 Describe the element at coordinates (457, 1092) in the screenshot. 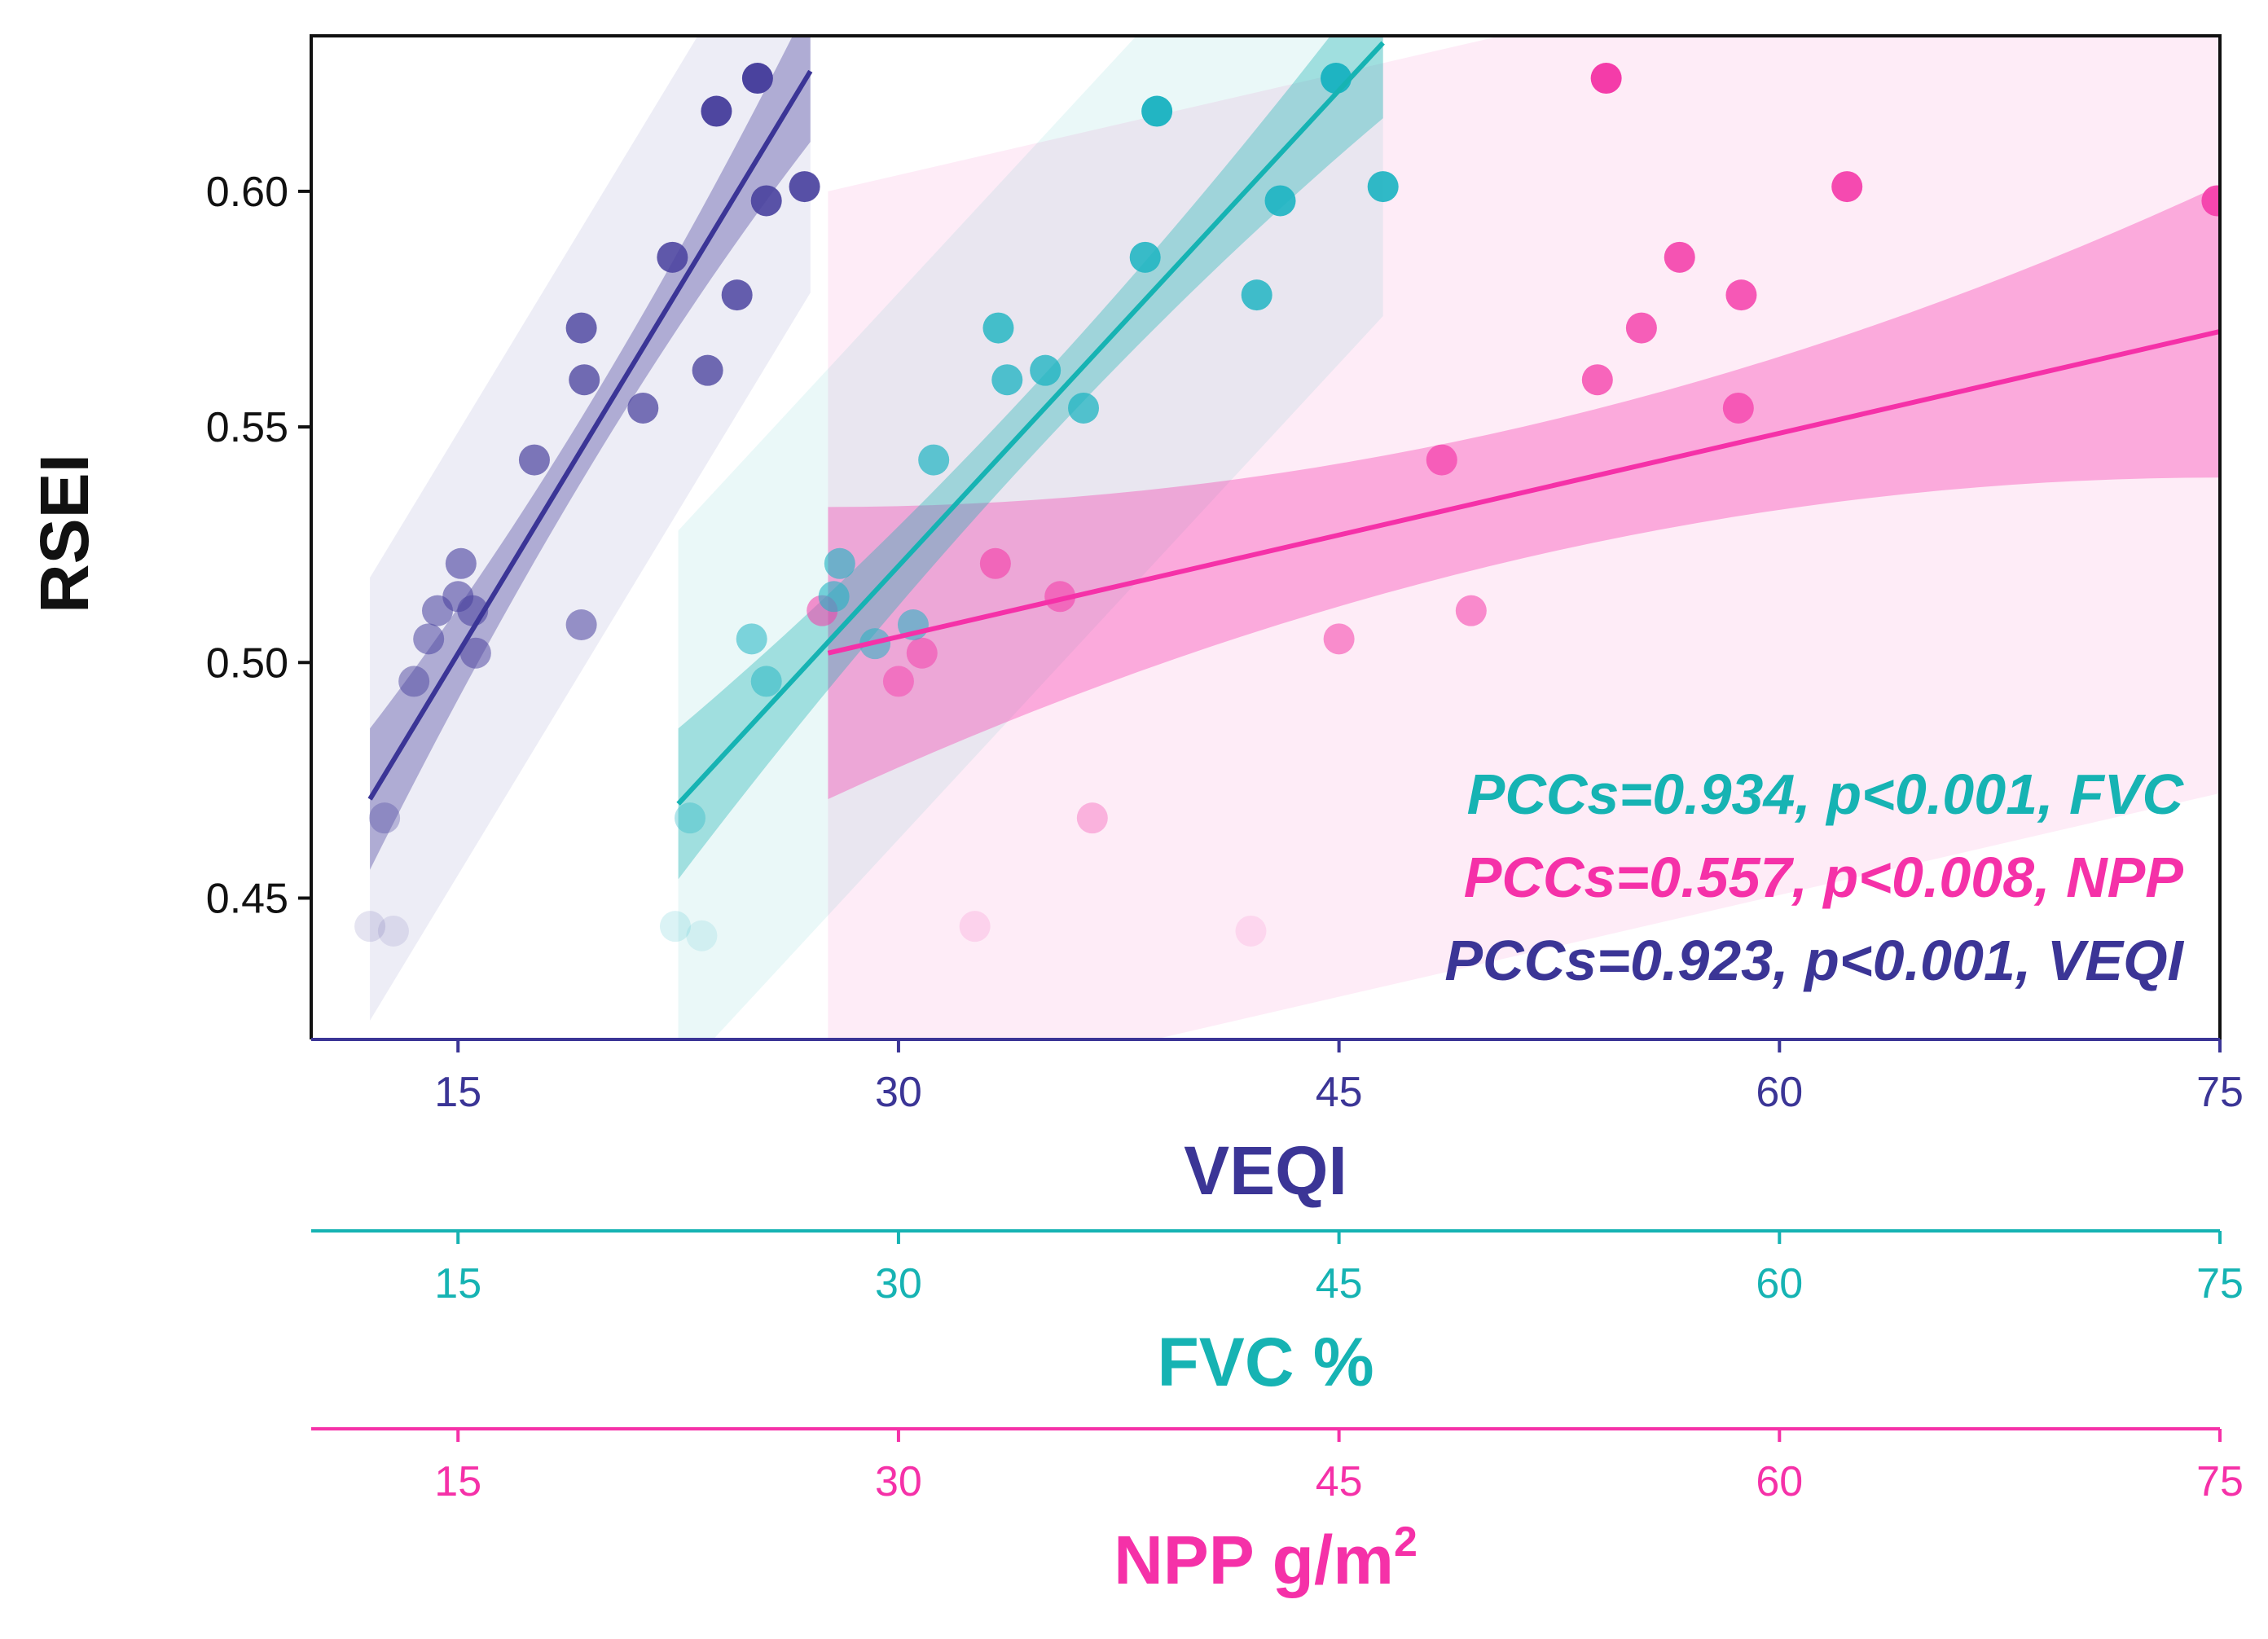

I see `veqi-tick-label: 15` at that location.